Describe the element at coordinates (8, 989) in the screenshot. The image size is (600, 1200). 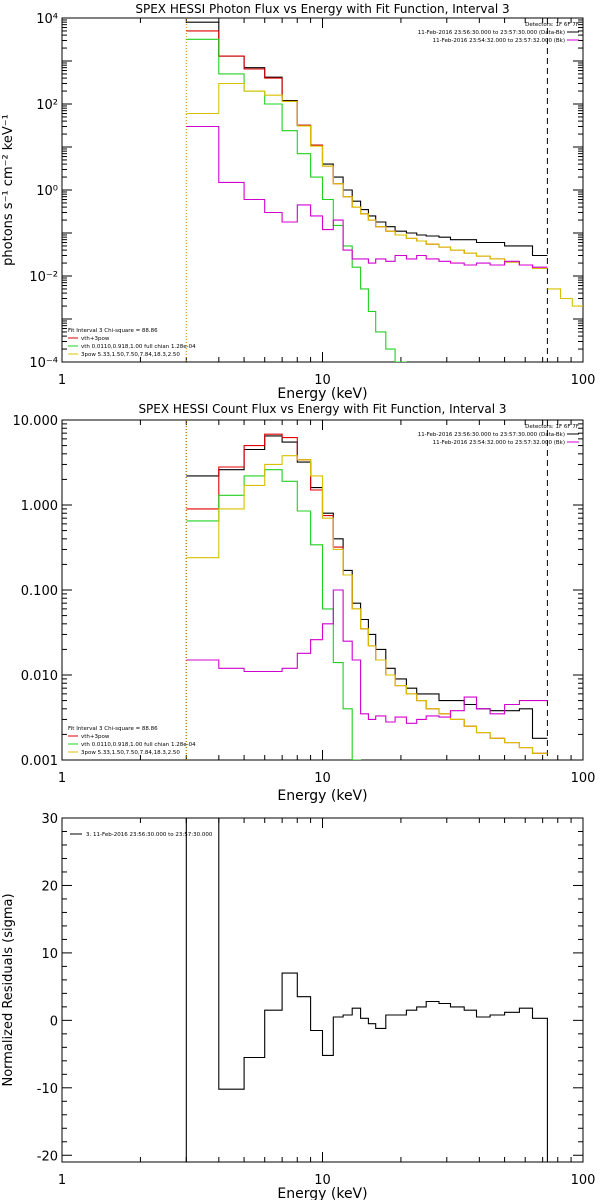
I see `y-axis-label: Normalized Residuals (sigma)` at that location.